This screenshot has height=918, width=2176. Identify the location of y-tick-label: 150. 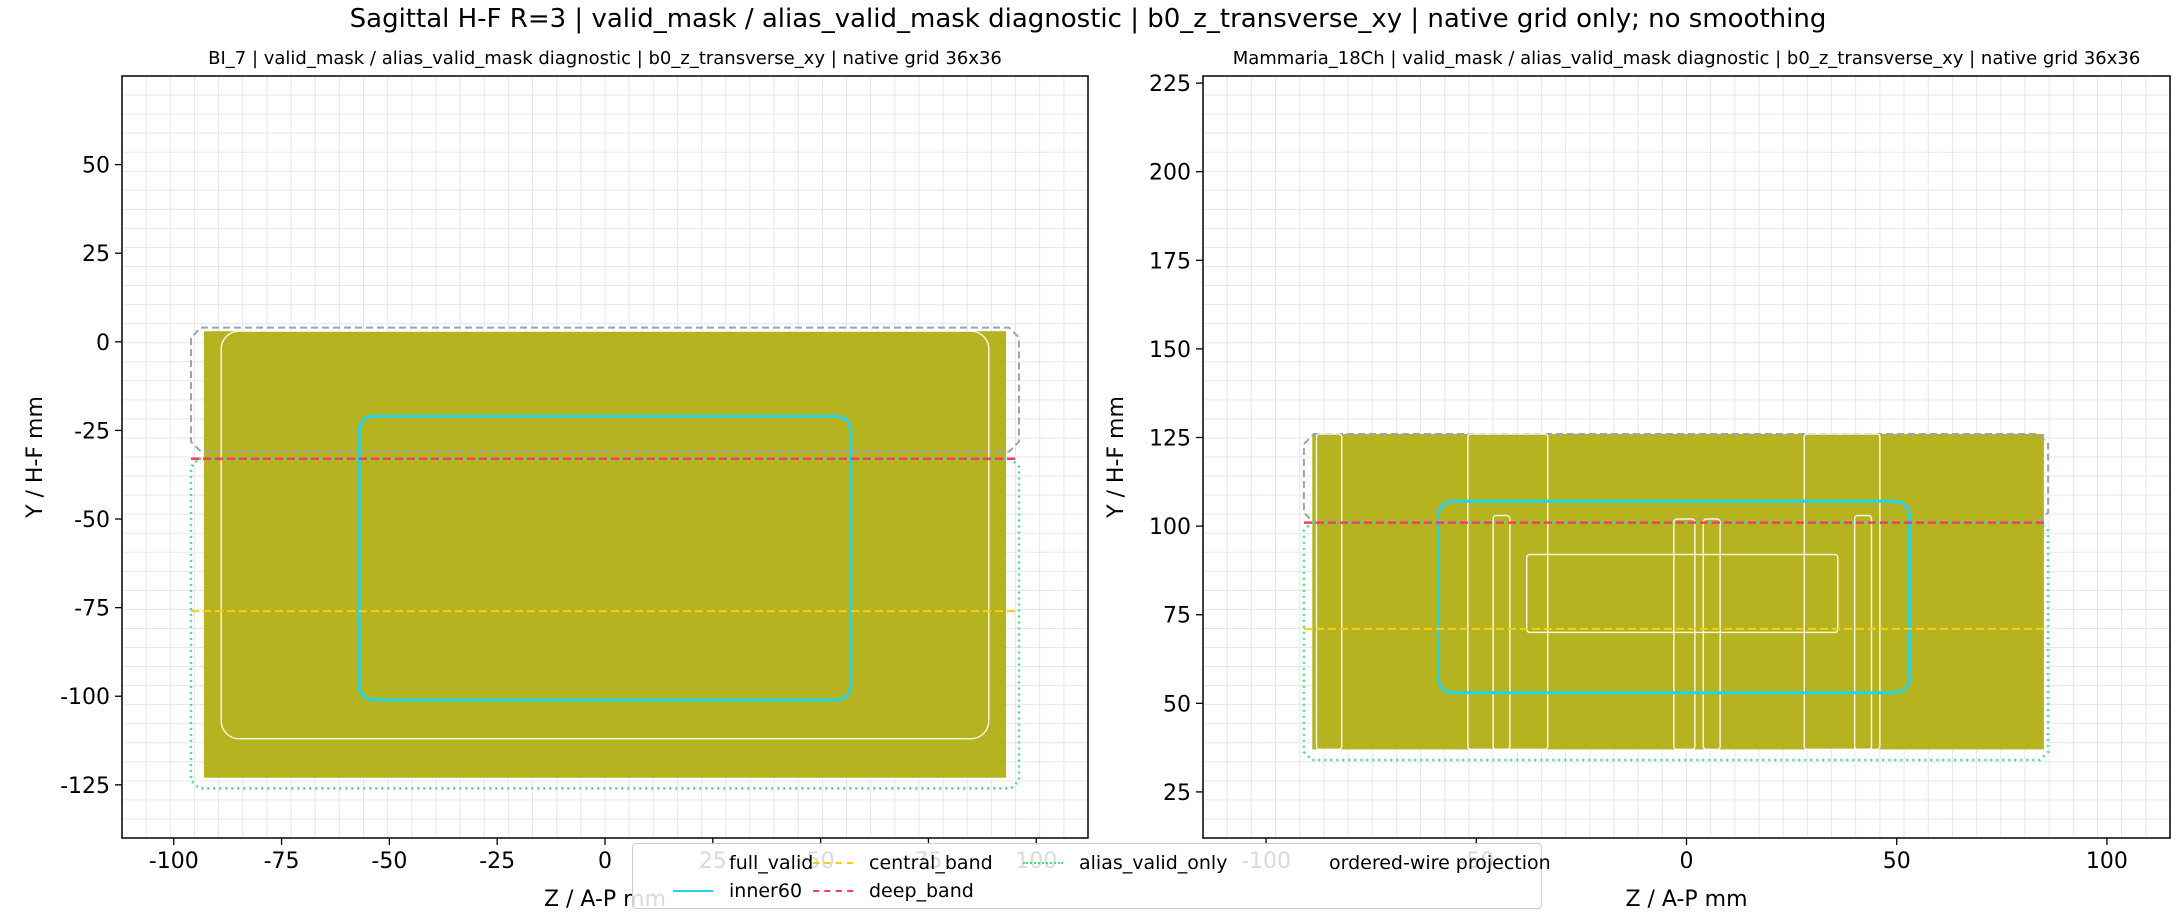
(1170, 350).